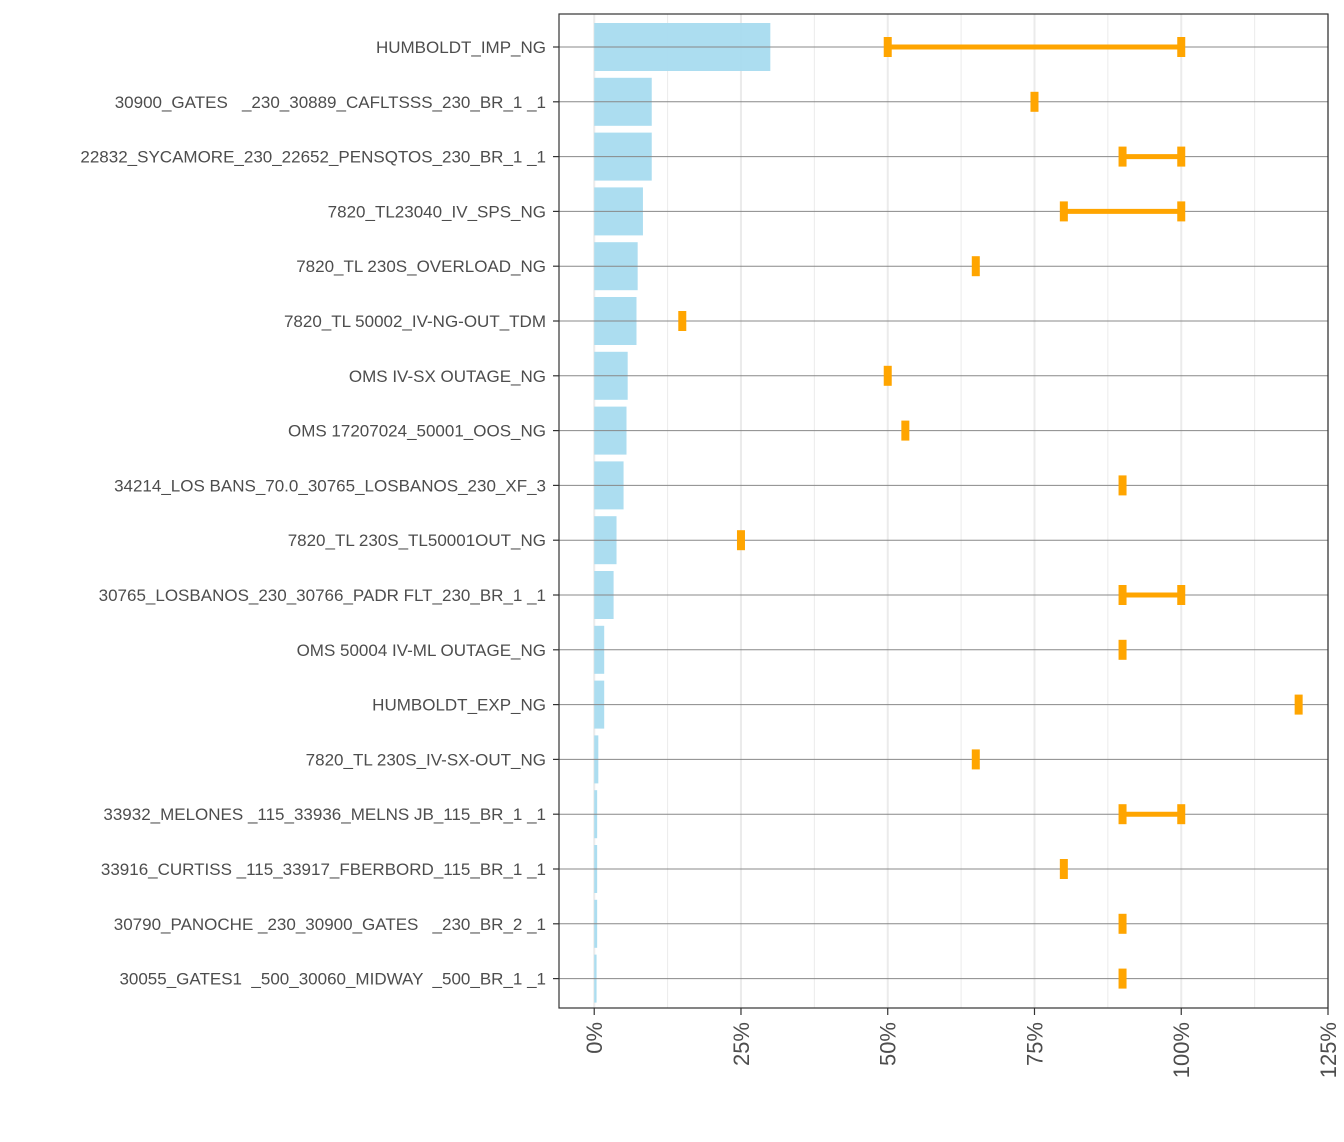 The width and height of the screenshot is (1344, 1142). Describe the element at coordinates (461, 47) in the screenshot. I see `category-label: HUMBOLDT_IMP_NG` at that location.